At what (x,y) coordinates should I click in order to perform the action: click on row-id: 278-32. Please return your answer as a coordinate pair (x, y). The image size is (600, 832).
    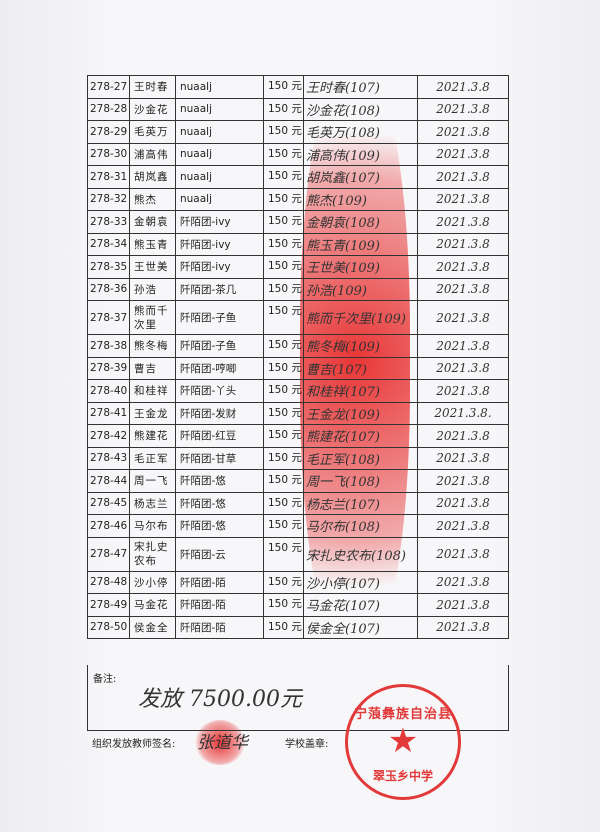
    Looking at the image, I should click on (108, 199).